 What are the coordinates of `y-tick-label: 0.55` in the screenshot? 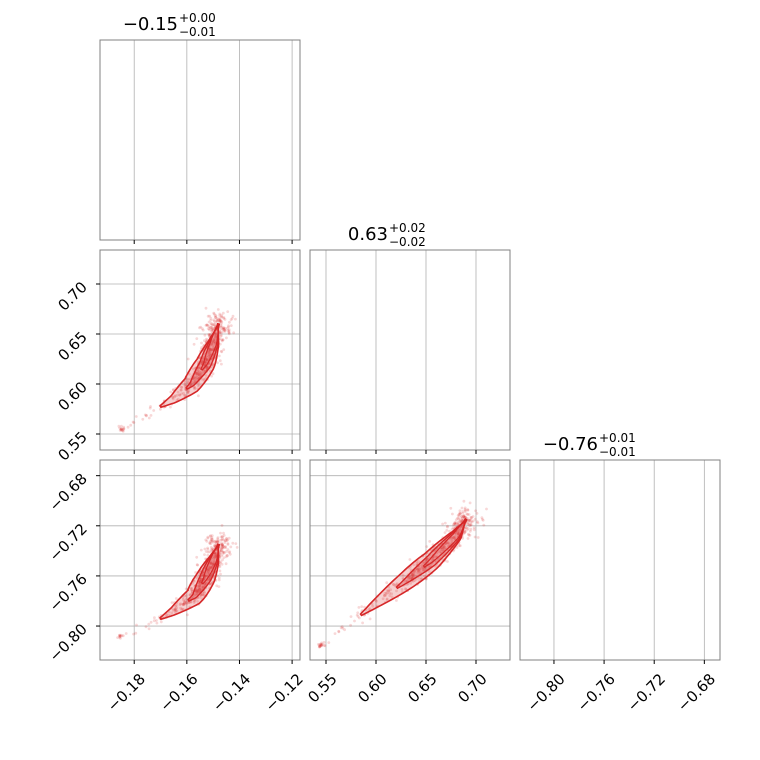 It's located at (72, 446).